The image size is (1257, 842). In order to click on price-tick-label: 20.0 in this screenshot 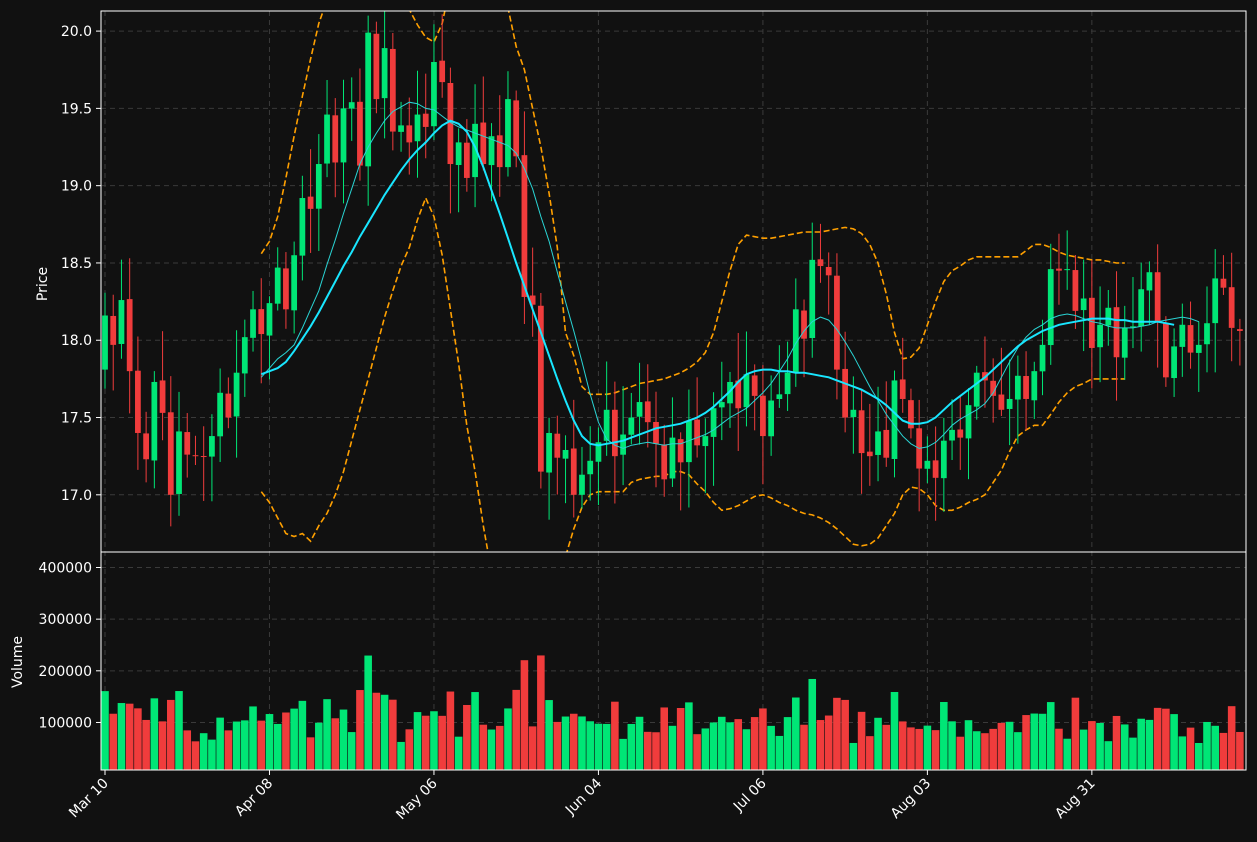, I will do `click(76, 32)`.